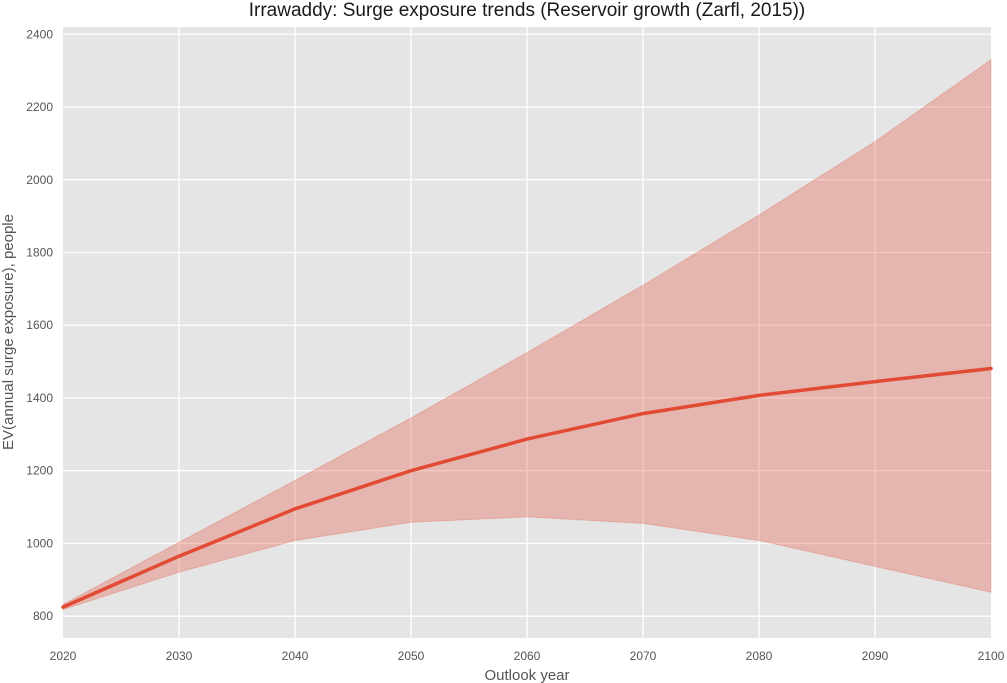  What do you see at coordinates (43, 616) in the screenshot?
I see `y-tick-label: 800` at bounding box center [43, 616].